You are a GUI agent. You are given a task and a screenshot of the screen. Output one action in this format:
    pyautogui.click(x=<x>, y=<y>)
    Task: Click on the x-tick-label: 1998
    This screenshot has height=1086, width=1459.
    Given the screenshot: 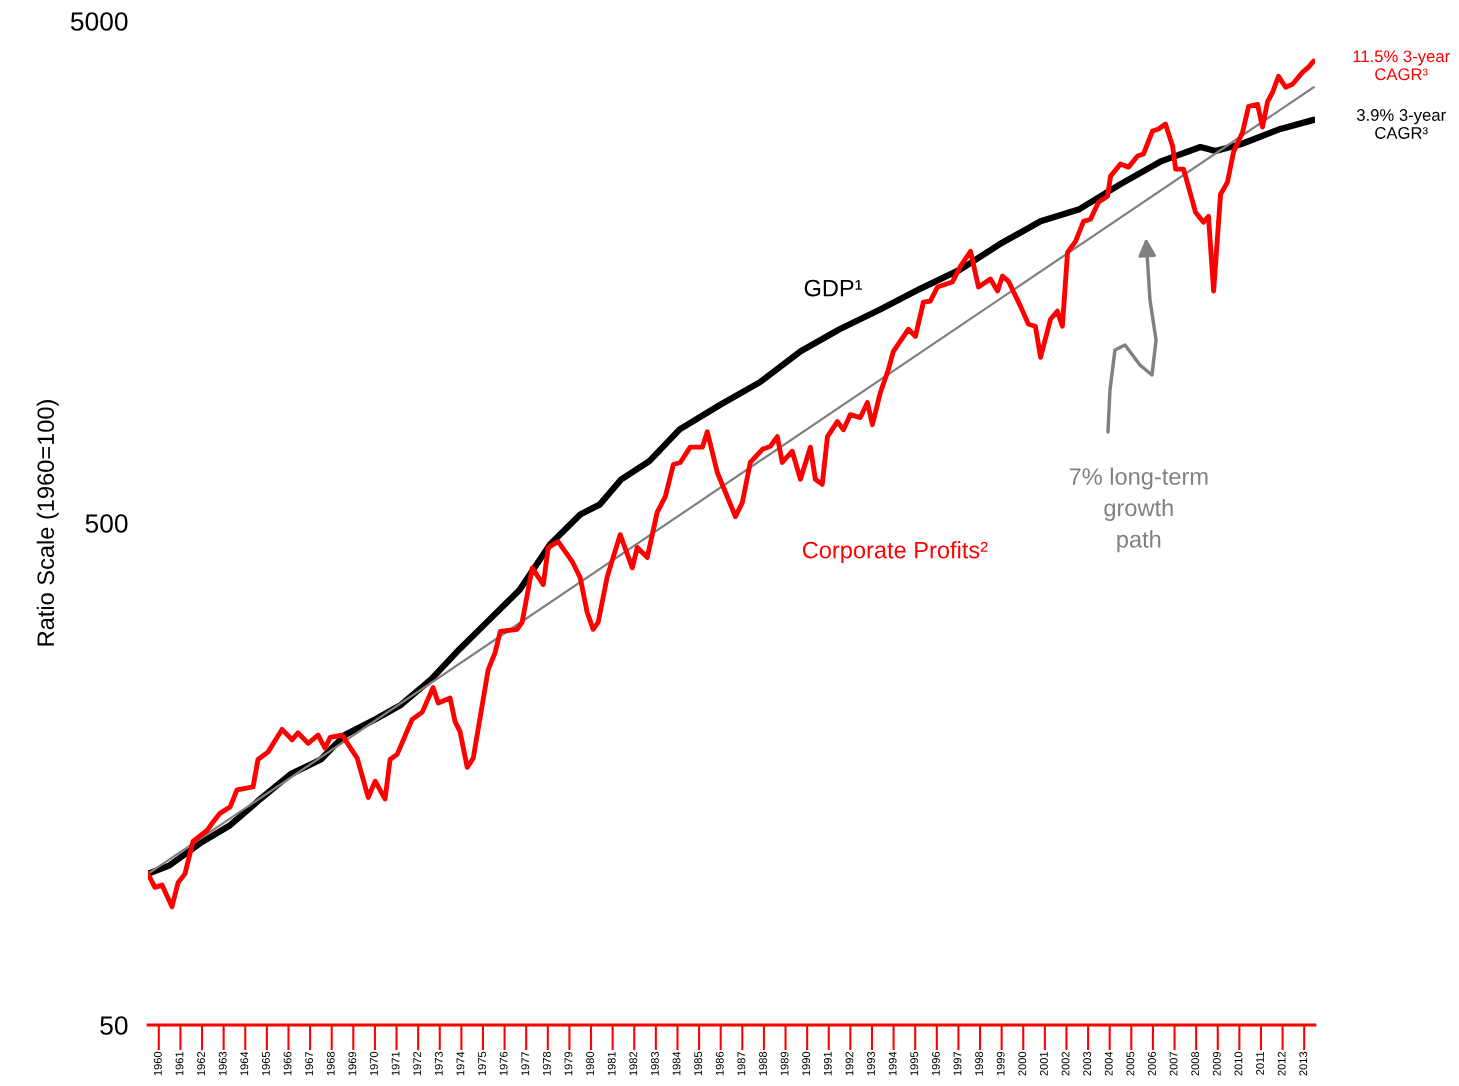 What is the action you would take?
    pyautogui.click(x=979, y=1063)
    